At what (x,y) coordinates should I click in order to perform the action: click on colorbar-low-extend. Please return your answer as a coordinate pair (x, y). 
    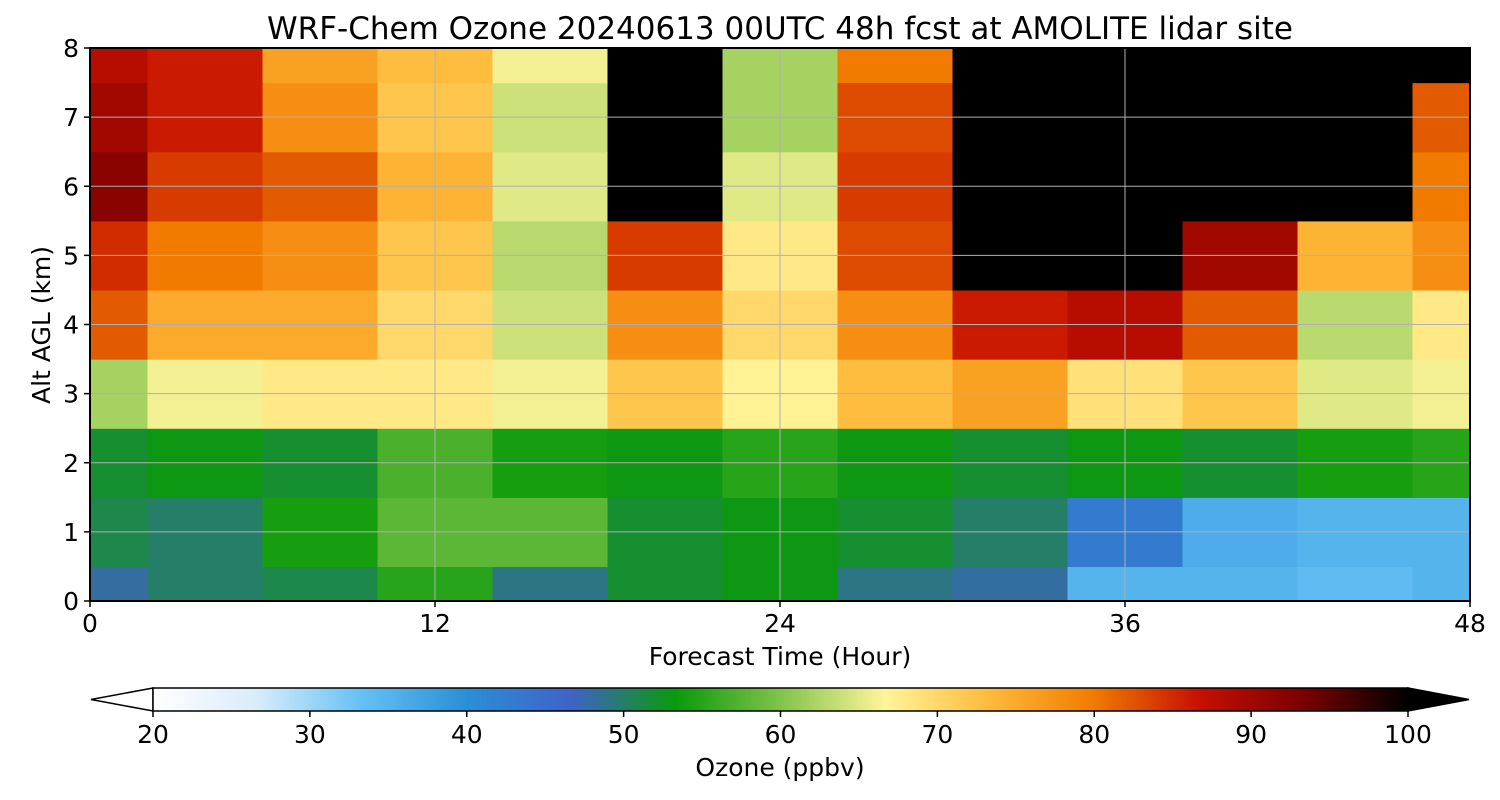
    Looking at the image, I should click on (122, 699).